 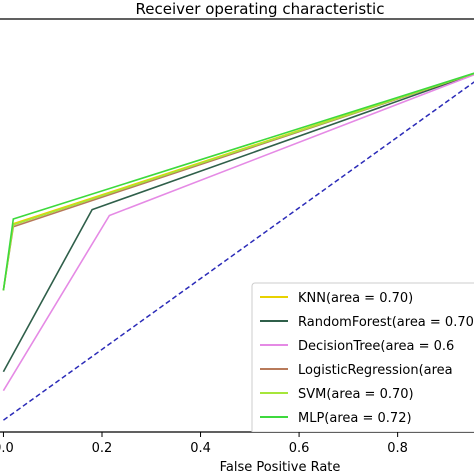 I want to click on x-tick-label: 0.4, so click(x=200, y=448).